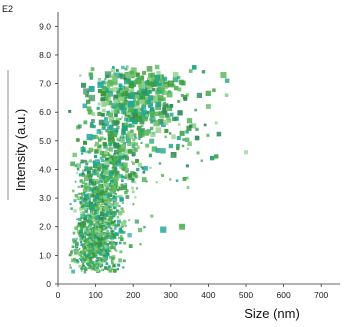  I want to click on y-tick-group: 0 1.0 2.0 3.0 4.0 5.0 6.0 7.0 8.0 9.0, so click(48, 155).